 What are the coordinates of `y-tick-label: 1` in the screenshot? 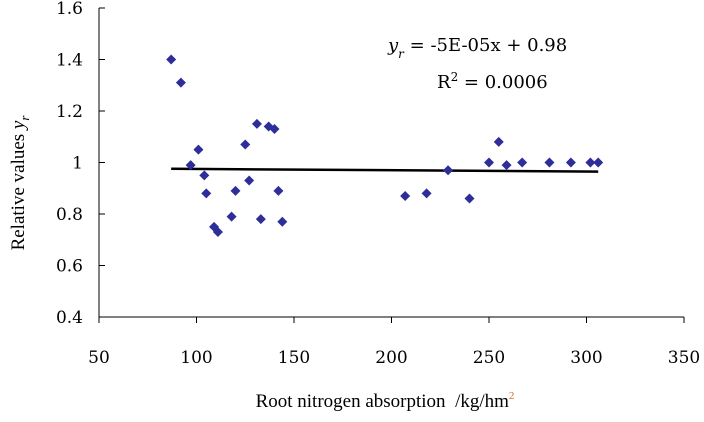 It's located at (77, 164).